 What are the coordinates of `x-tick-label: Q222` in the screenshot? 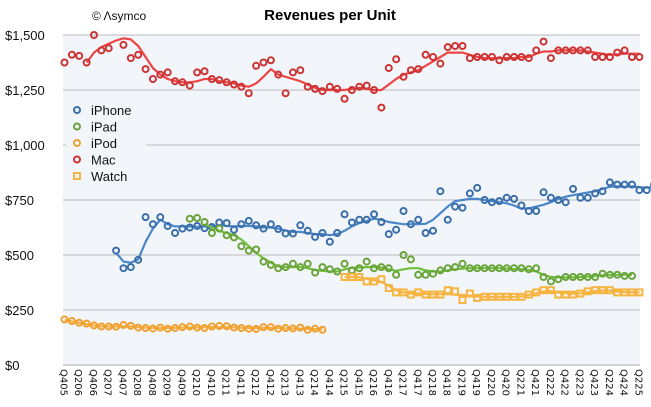 It's located at (549, 382).